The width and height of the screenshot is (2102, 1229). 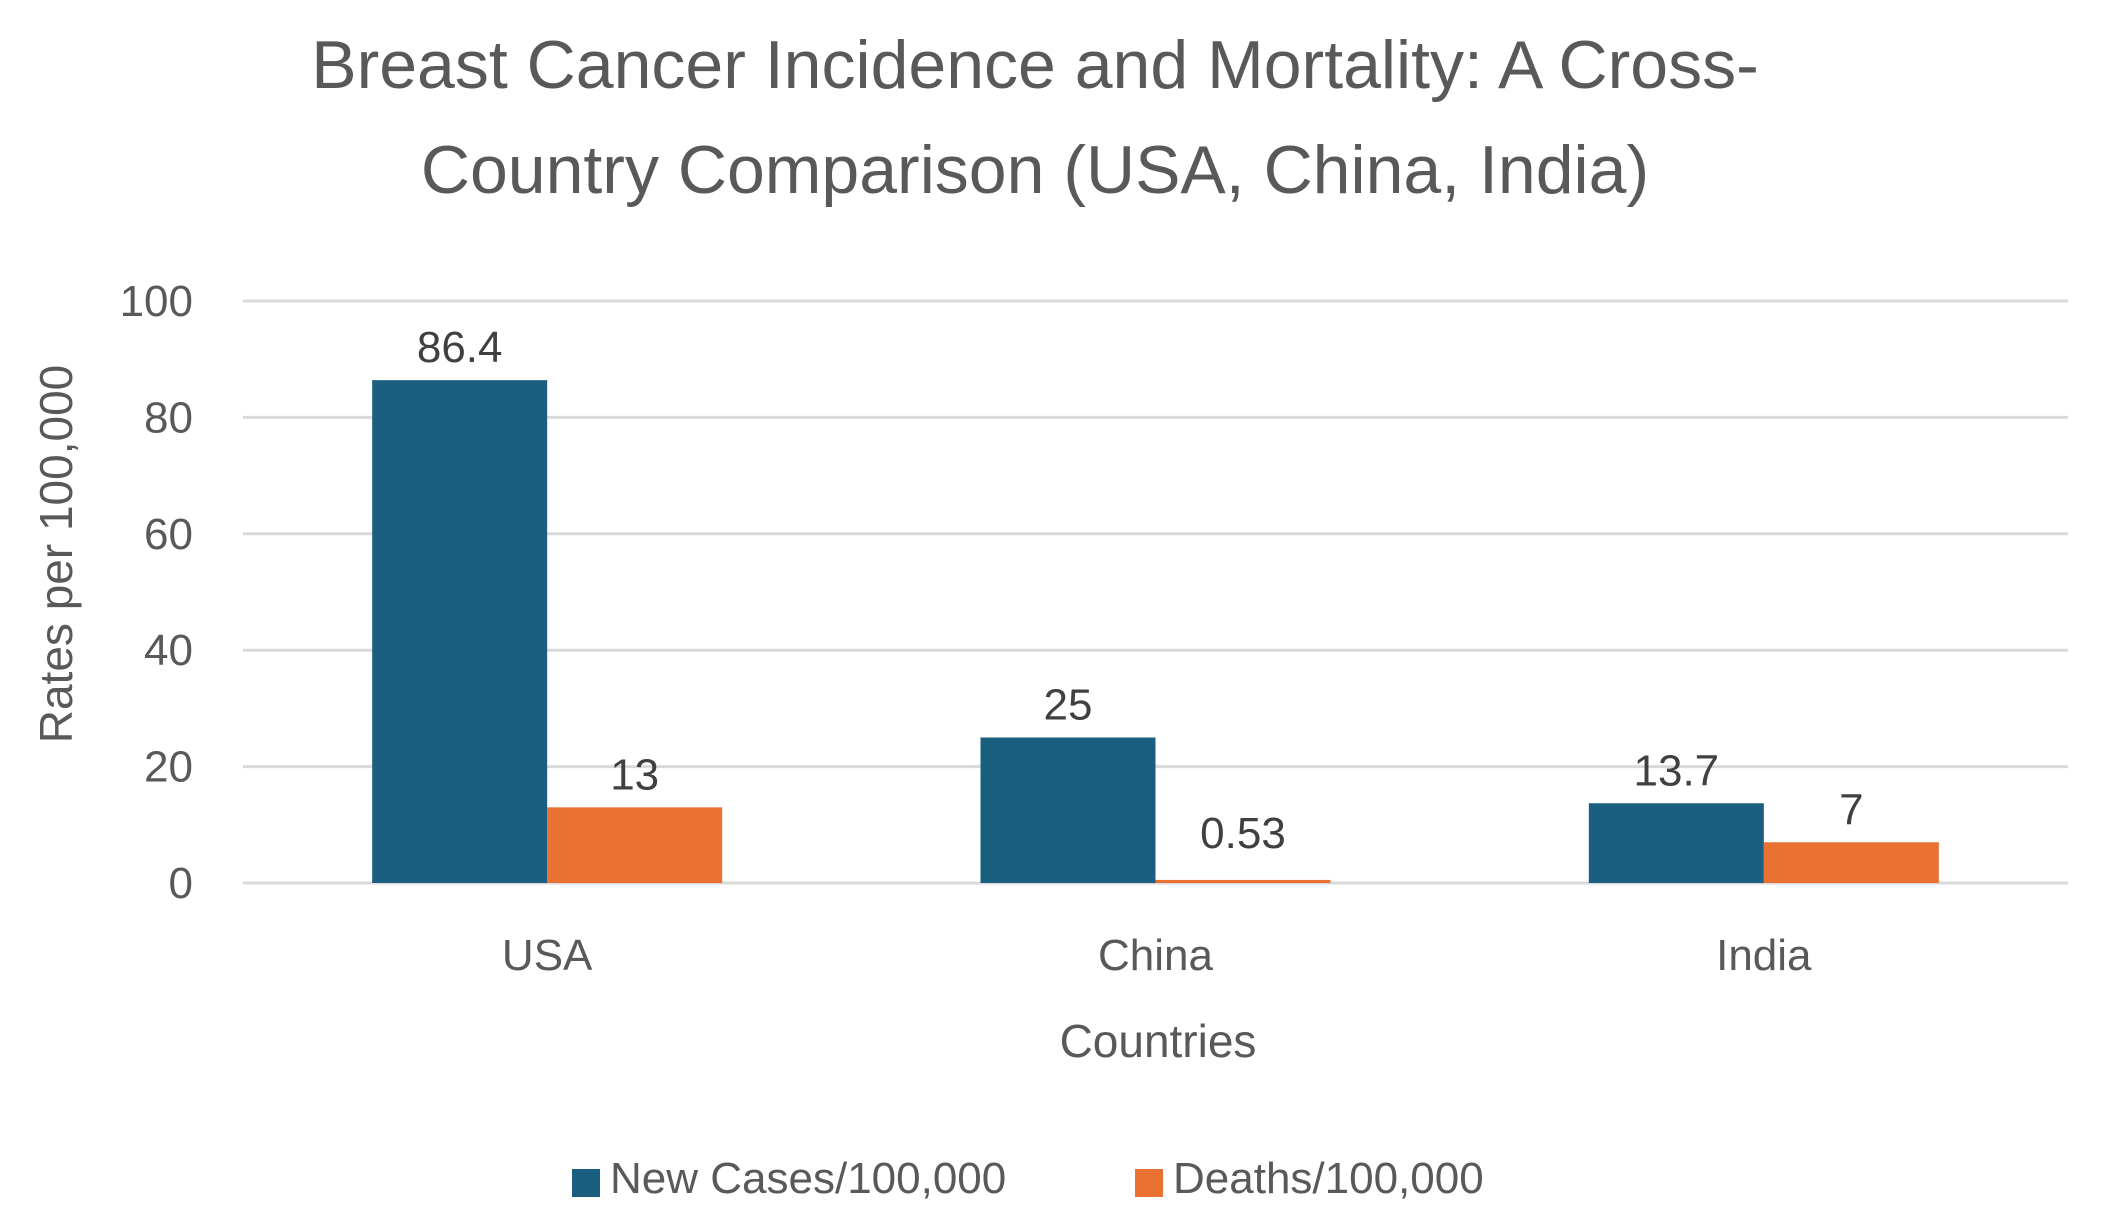 I want to click on x-axis-label: Countries, so click(x=1158, y=1041).